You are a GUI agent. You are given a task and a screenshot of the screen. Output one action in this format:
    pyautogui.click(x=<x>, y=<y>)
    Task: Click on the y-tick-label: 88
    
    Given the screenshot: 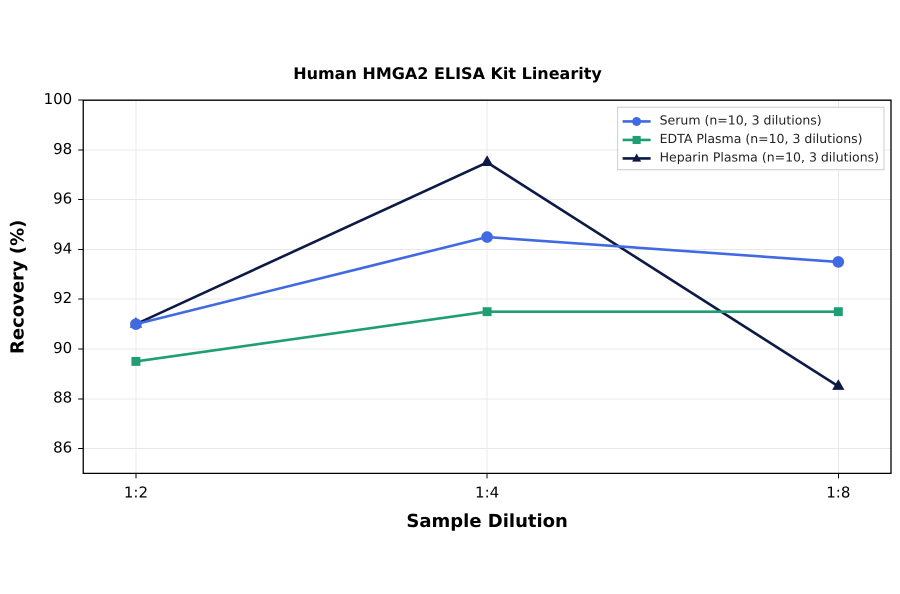 What is the action you would take?
    pyautogui.click(x=62, y=397)
    